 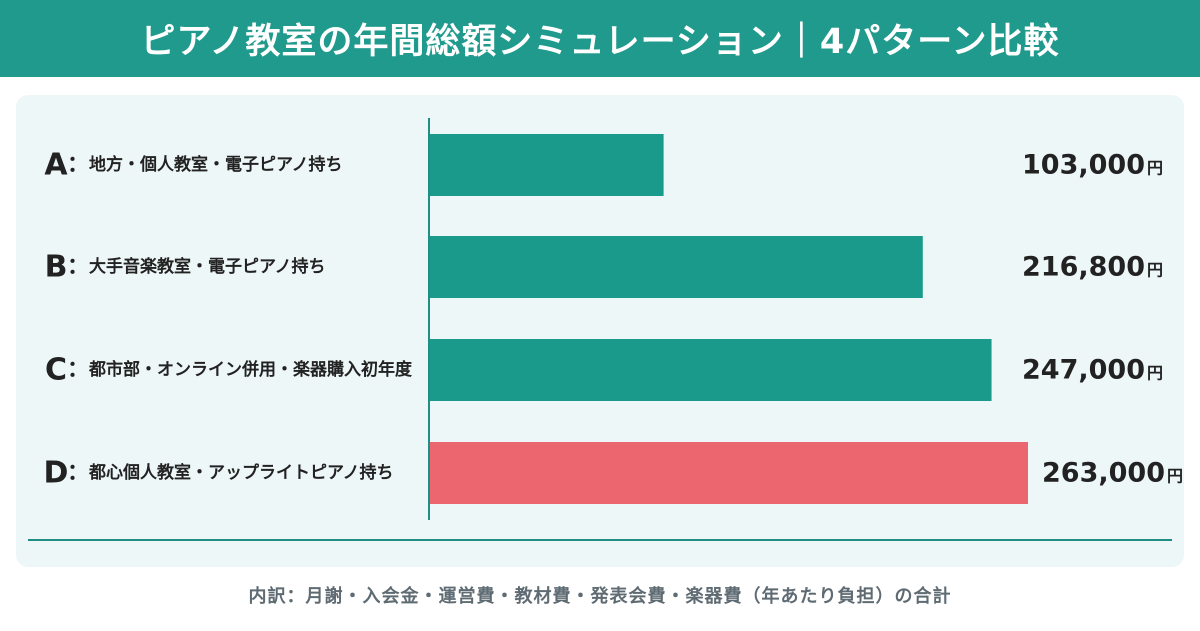 I want to click on value-label: 247,000, so click(x=1083, y=370).